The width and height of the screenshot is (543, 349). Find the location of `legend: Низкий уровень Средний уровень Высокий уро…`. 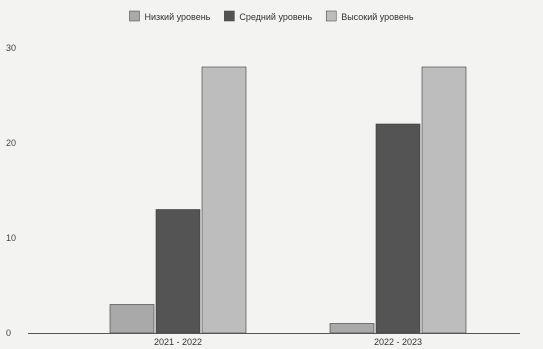

legend: Низкий уровень Средний уровень Высокий уро… is located at coordinates (271, 16).